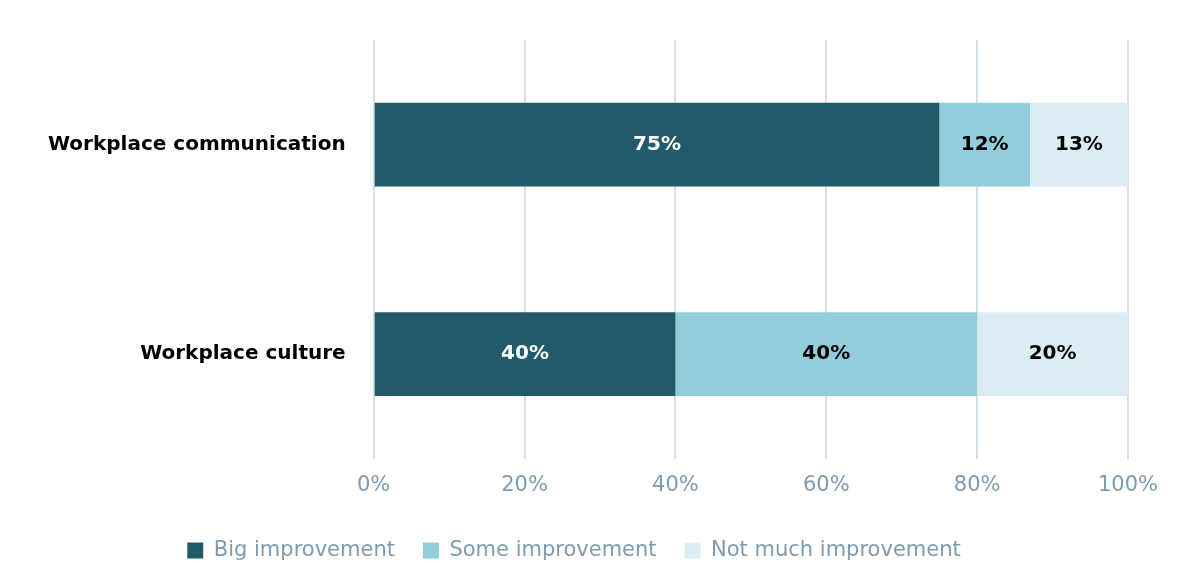  I want to click on legend-label: Not much improvement, so click(836, 548).